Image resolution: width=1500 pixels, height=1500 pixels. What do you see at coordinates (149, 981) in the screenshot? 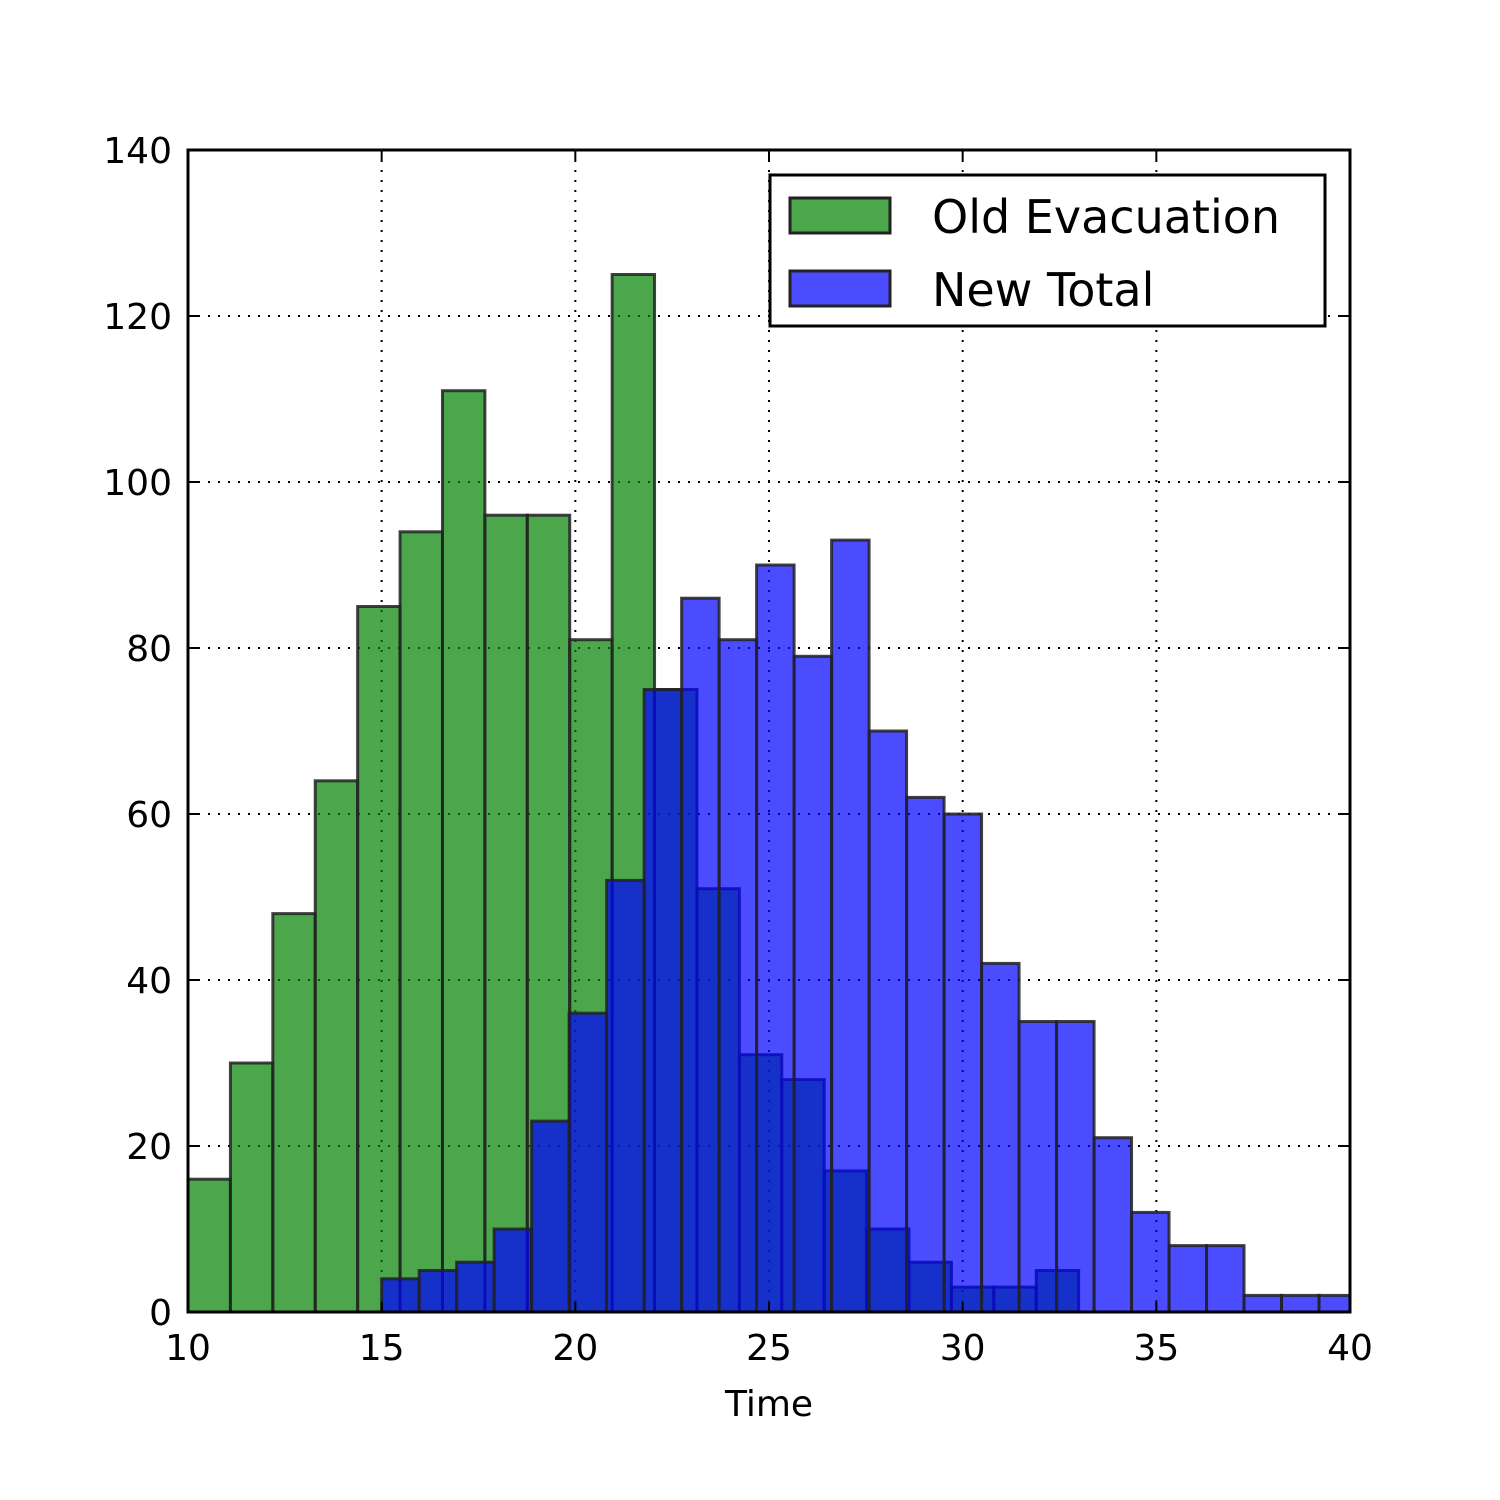
I see `y-tick-label-2: 40` at bounding box center [149, 981].